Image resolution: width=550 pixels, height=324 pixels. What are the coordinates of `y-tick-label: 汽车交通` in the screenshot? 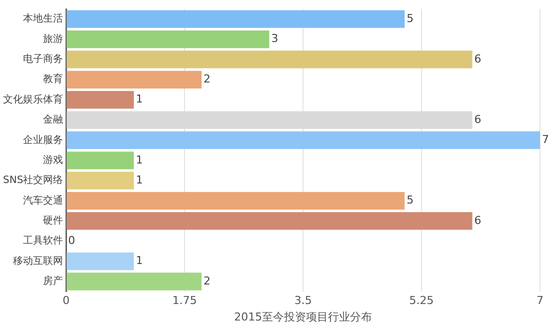 It's located at (43, 200).